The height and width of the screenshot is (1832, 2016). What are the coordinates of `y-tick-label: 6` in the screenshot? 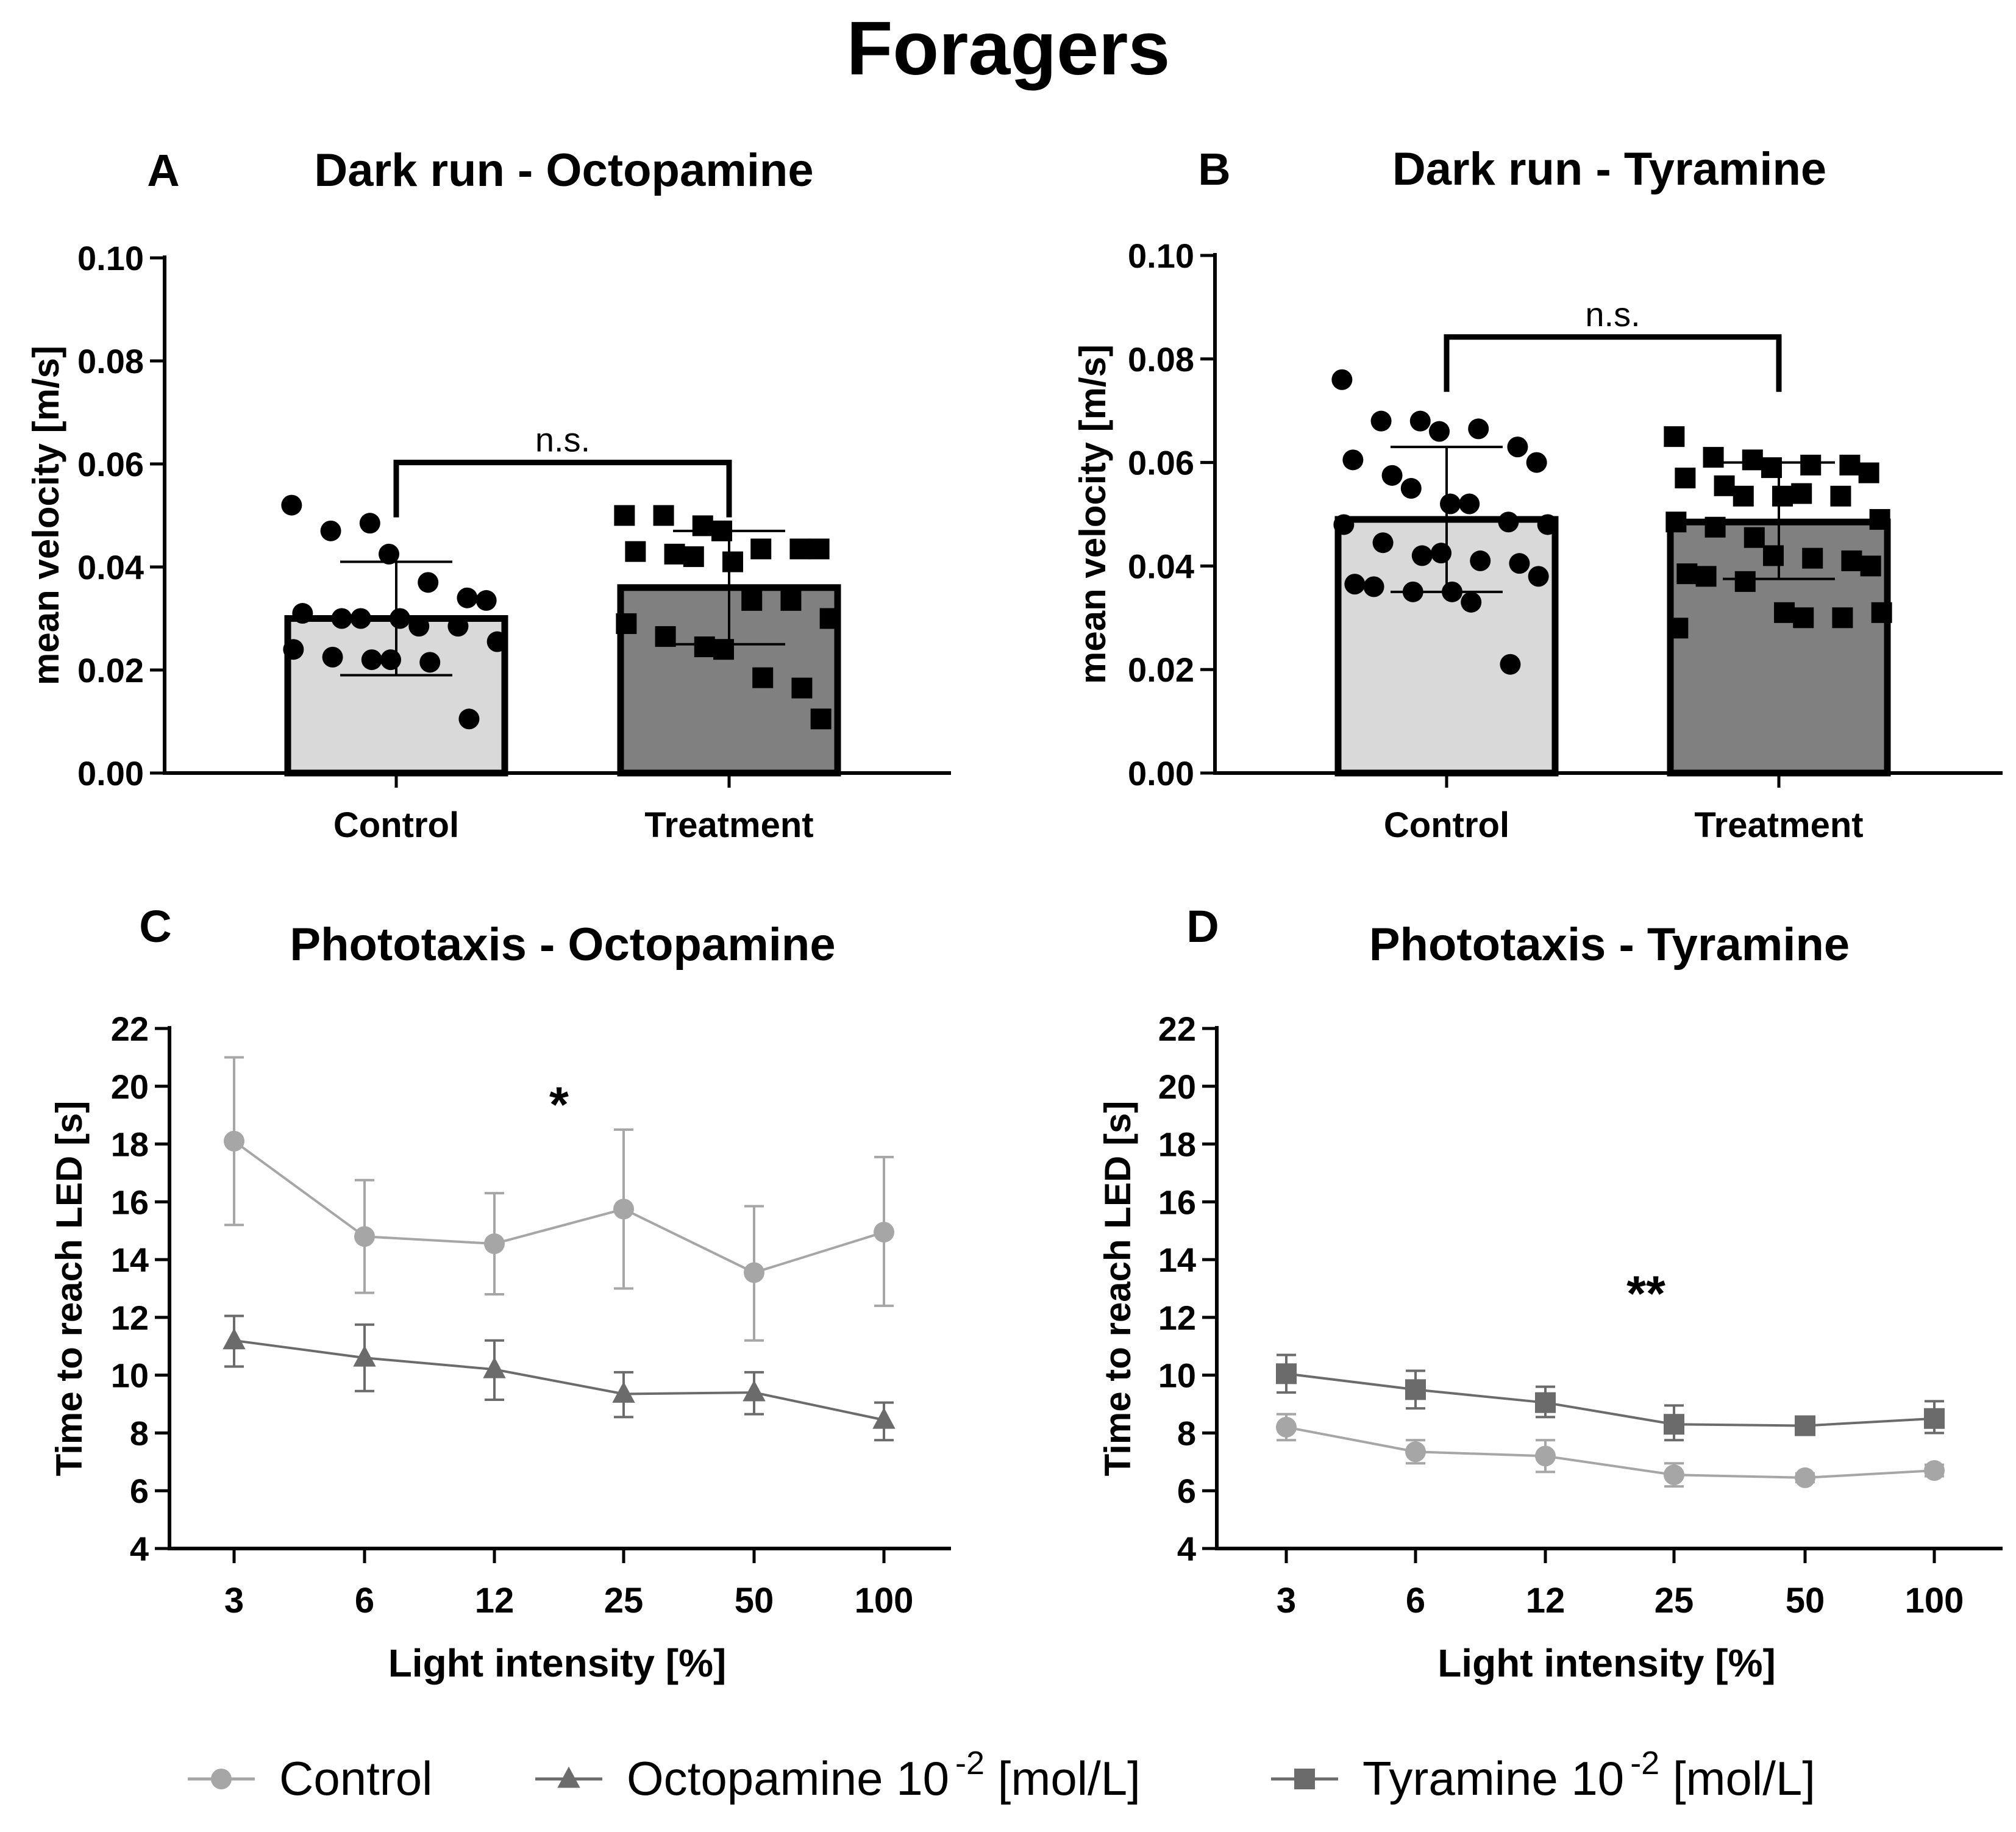 It's located at (139, 1491).